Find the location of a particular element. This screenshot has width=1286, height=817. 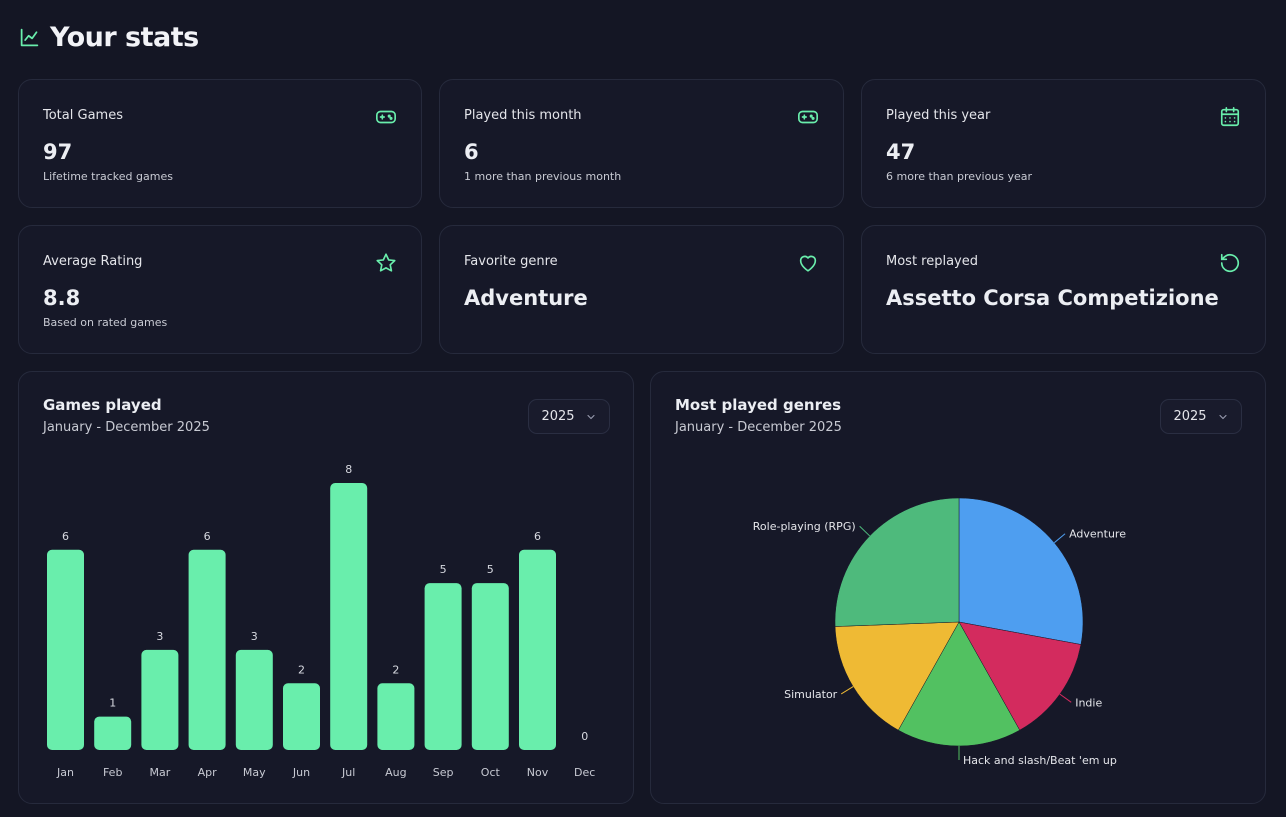

stat-subtext: Lifetime tracked games is located at coordinates (108, 176).